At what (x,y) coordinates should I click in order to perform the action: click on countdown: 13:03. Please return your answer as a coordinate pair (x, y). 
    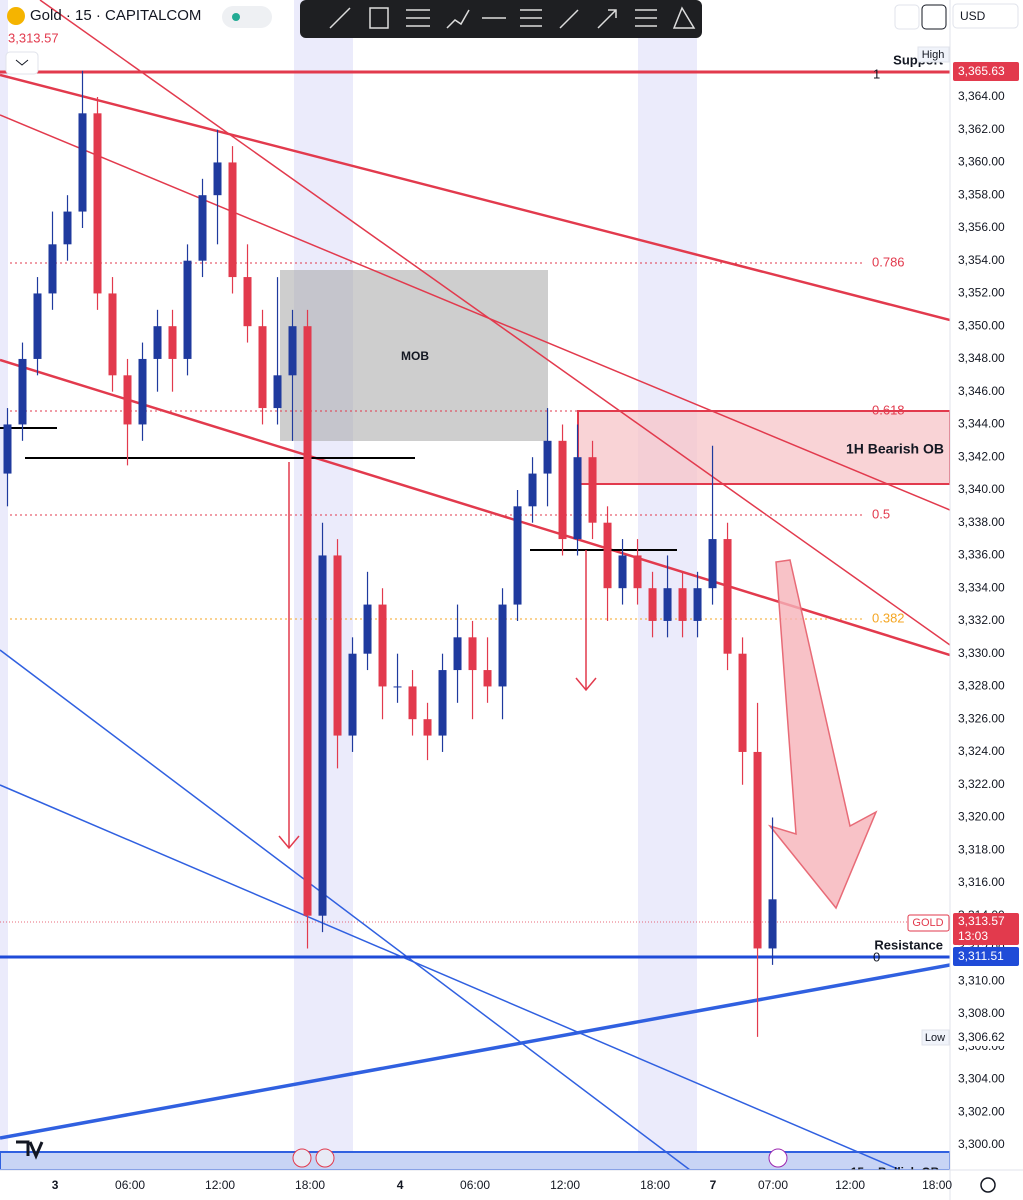
    Looking at the image, I should click on (973, 936).